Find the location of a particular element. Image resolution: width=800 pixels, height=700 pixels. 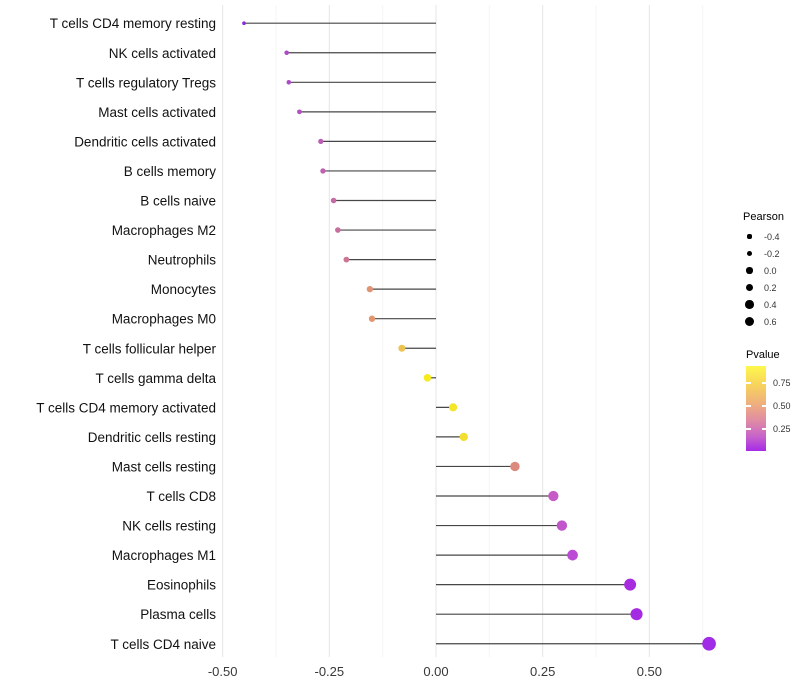

y-axis-label: NK cells activated is located at coordinates (162, 53).